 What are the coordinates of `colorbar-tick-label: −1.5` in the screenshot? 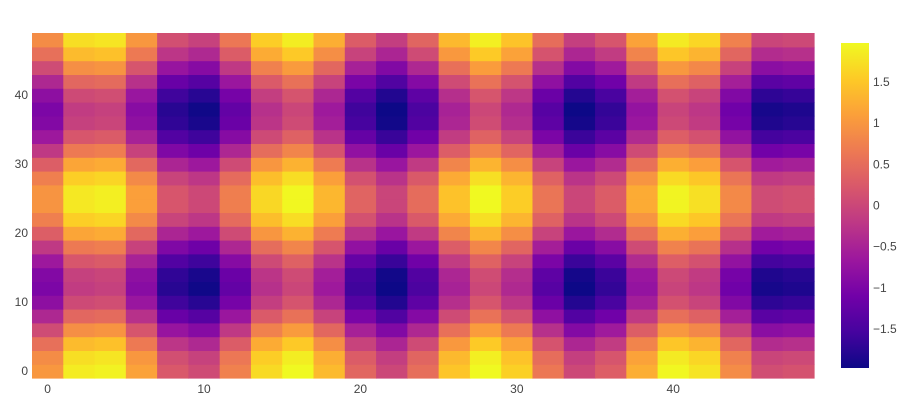 It's located at (885, 329).